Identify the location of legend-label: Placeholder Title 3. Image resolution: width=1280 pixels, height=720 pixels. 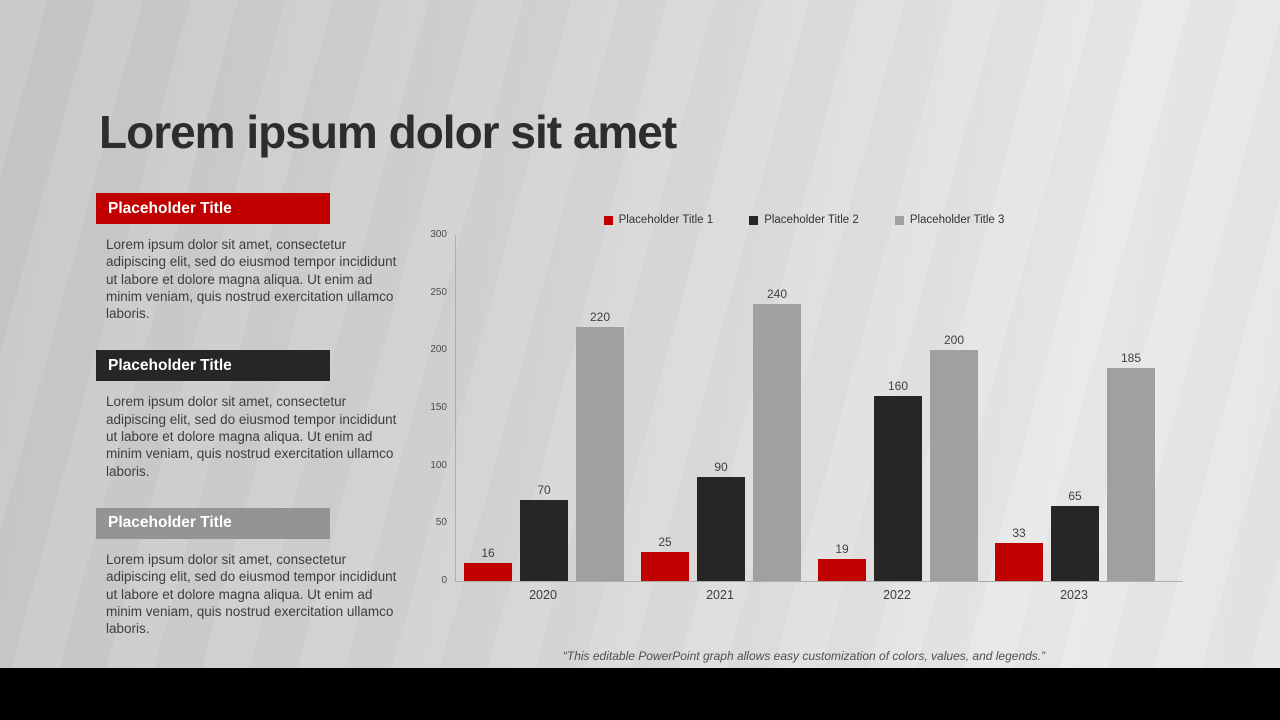
(957, 220).